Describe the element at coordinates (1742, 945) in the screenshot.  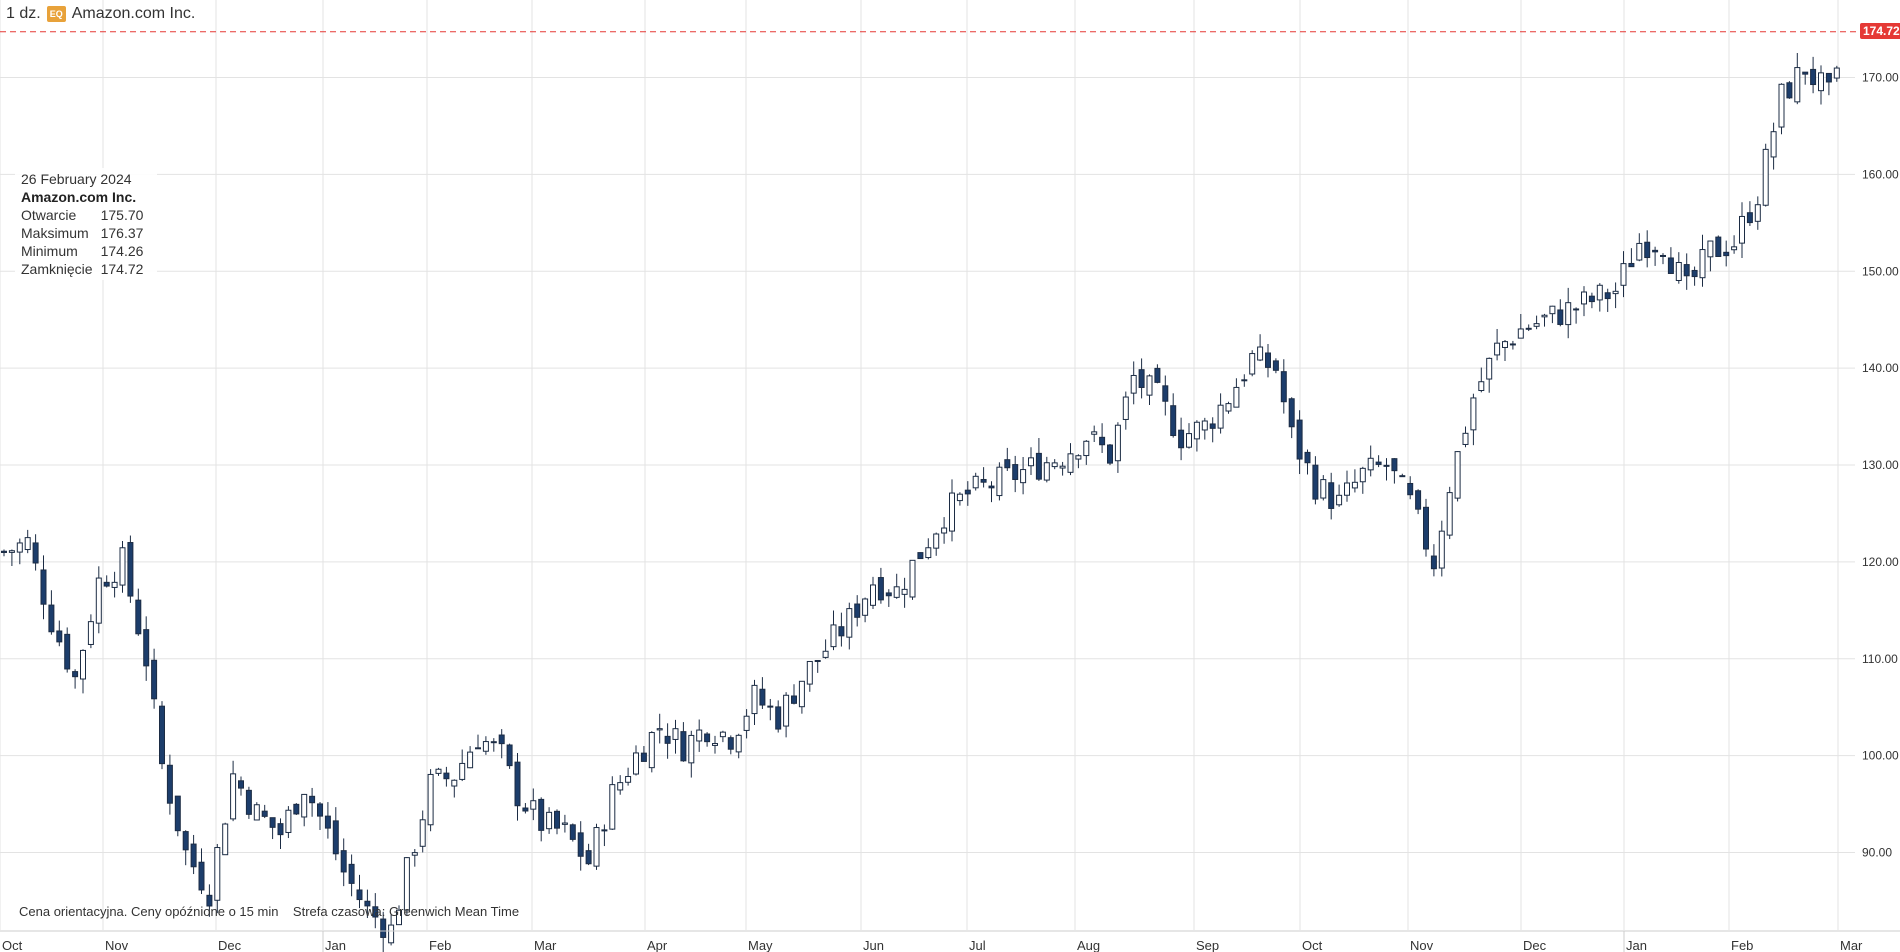
I see `x-month-label: Feb` at that location.